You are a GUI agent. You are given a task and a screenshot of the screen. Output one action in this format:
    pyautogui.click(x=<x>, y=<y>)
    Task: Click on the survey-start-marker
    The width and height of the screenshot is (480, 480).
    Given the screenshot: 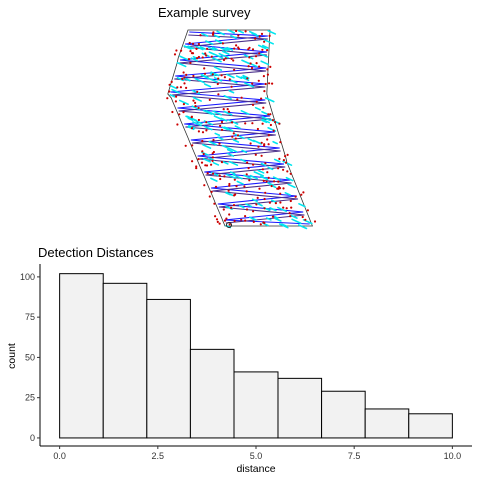 What is the action you would take?
    pyautogui.click(x=229, y=225)
    